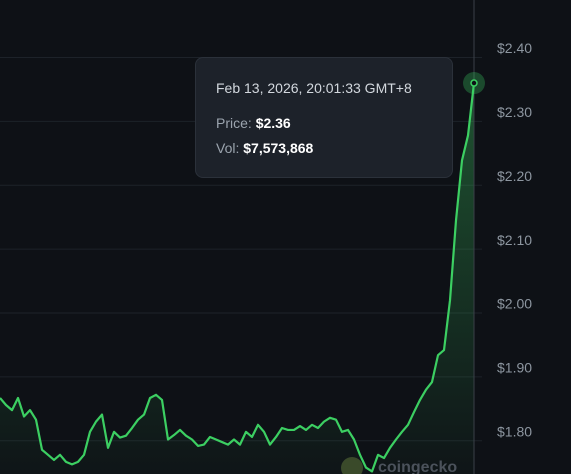 The width and height of the screenshot is (571, 474). I want to click on watermark: coingecko, so click(417, 466).